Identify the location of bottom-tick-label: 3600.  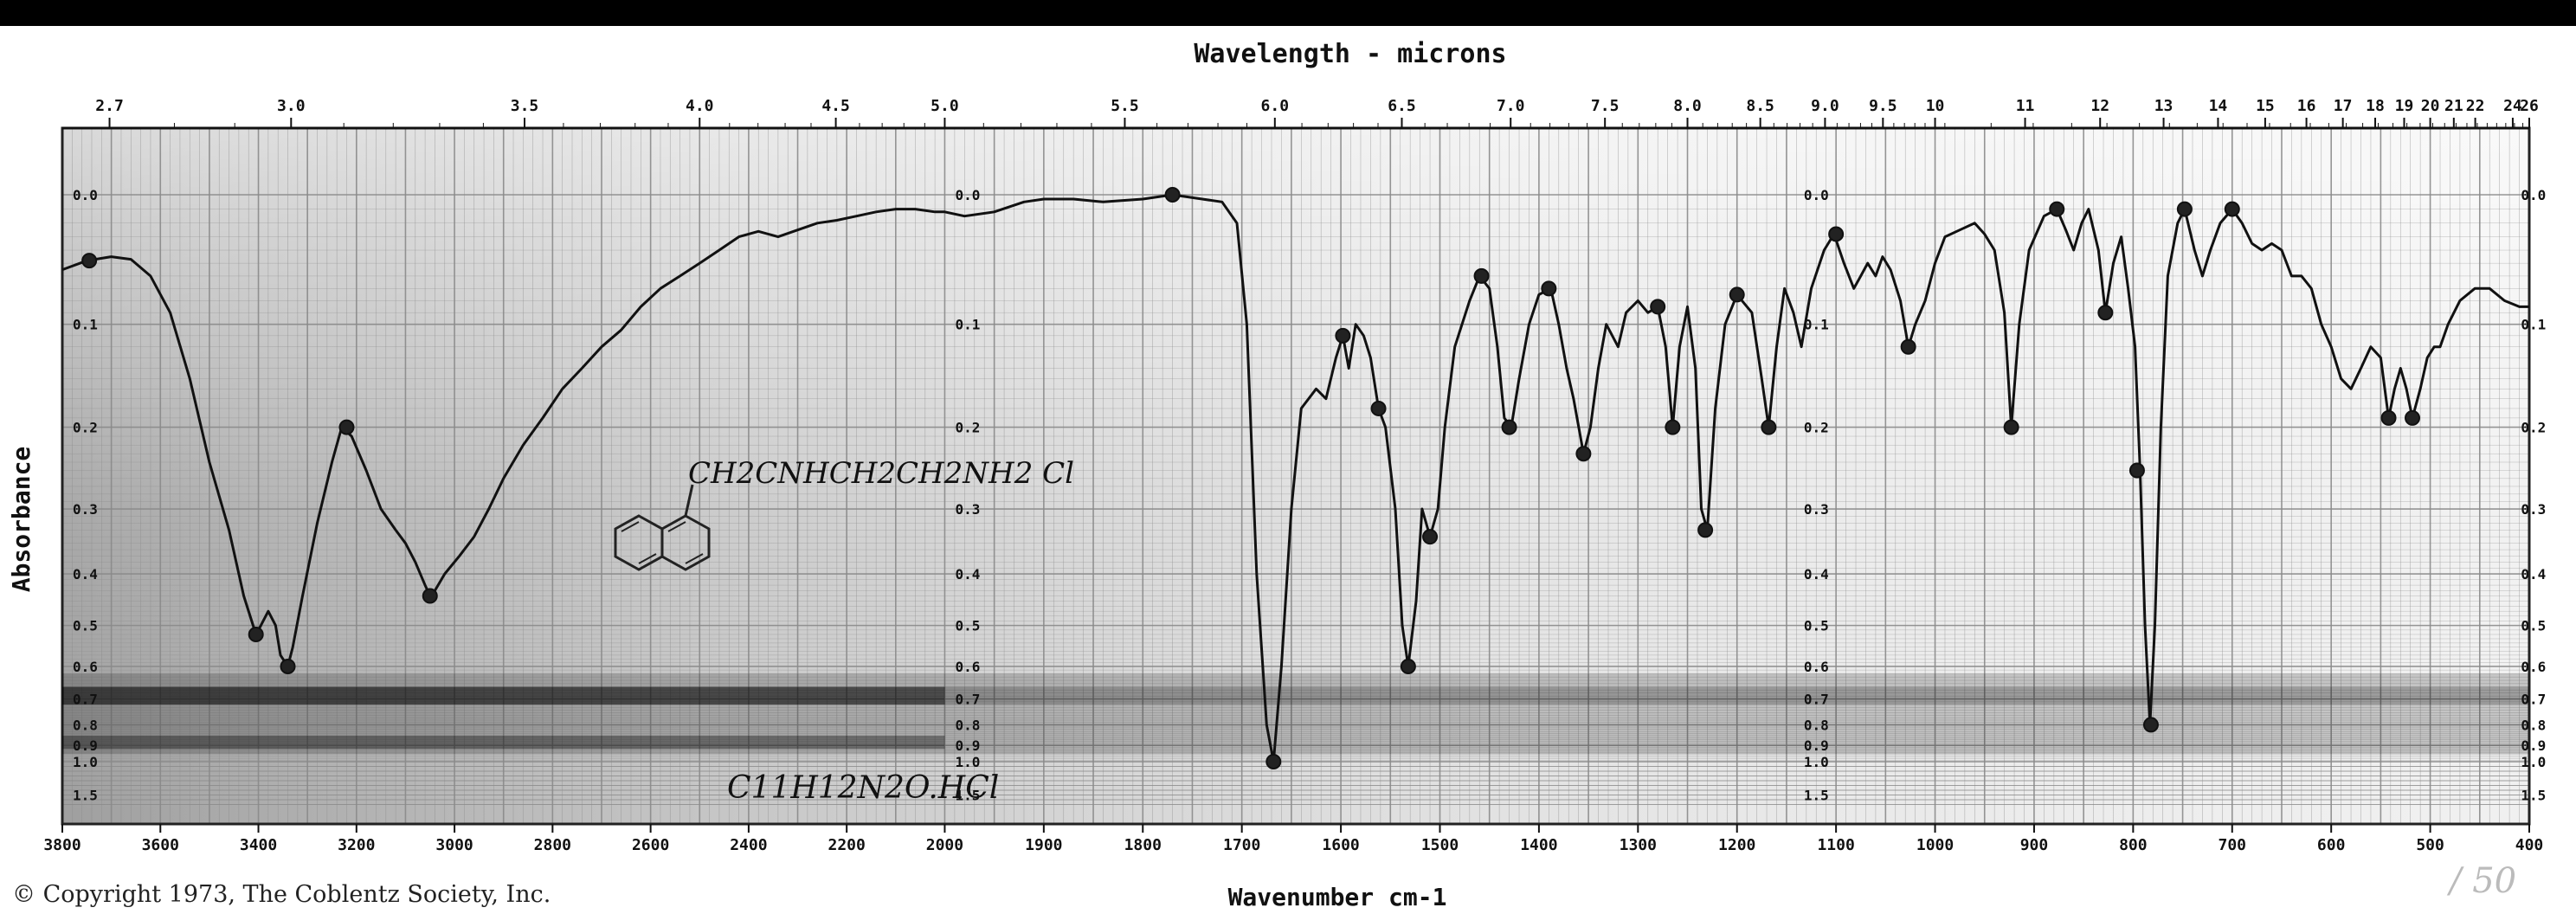
(160, 845).